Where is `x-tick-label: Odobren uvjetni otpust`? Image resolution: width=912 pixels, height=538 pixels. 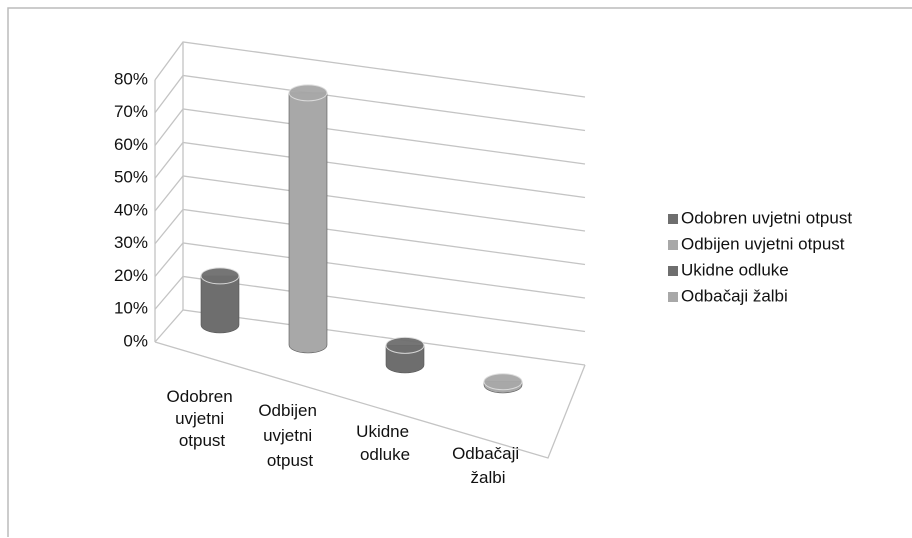
x-tick-label: Odobren uvjetni otpust is located at coordinates (202, 418).